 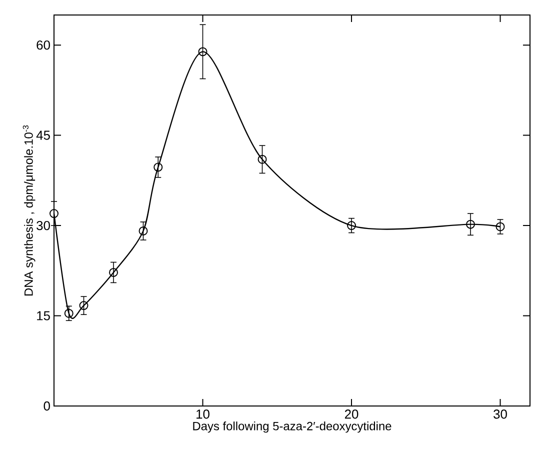 What do you see at coordinates (43, 225) in the screenshot?
I see `y-tick-label: 30` at bounding box center [43, 225].